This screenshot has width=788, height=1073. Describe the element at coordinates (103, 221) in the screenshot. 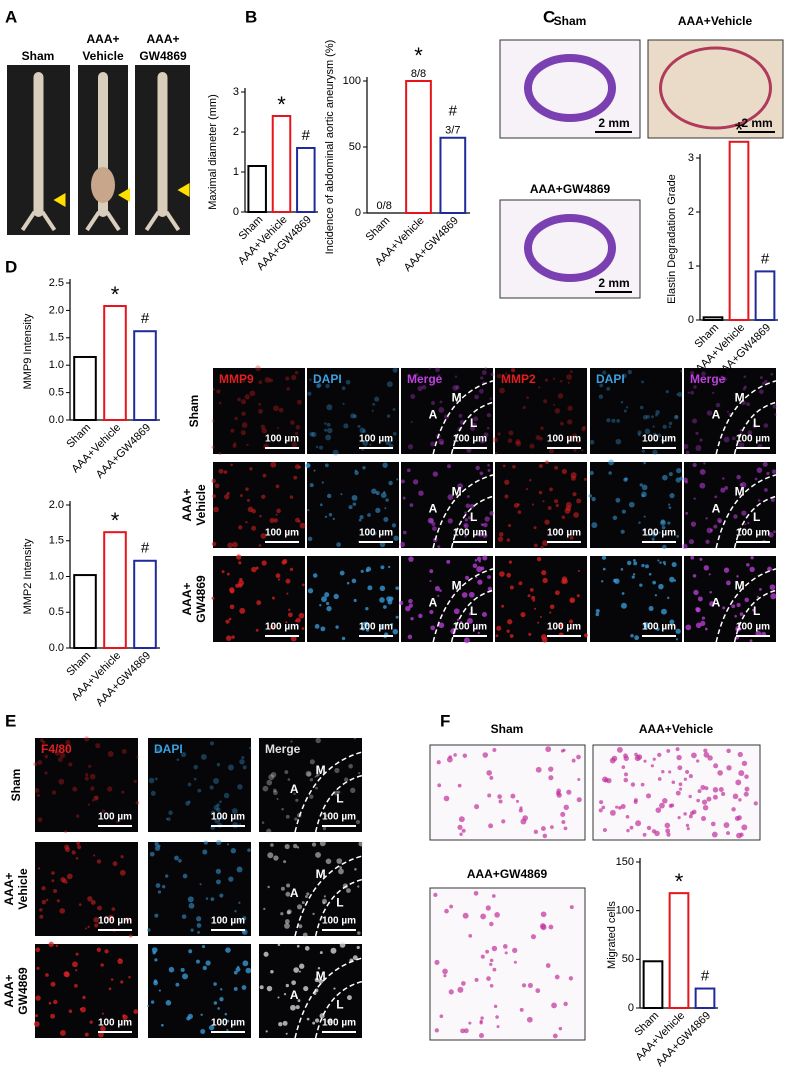

I see `aorta-branch` at that location.